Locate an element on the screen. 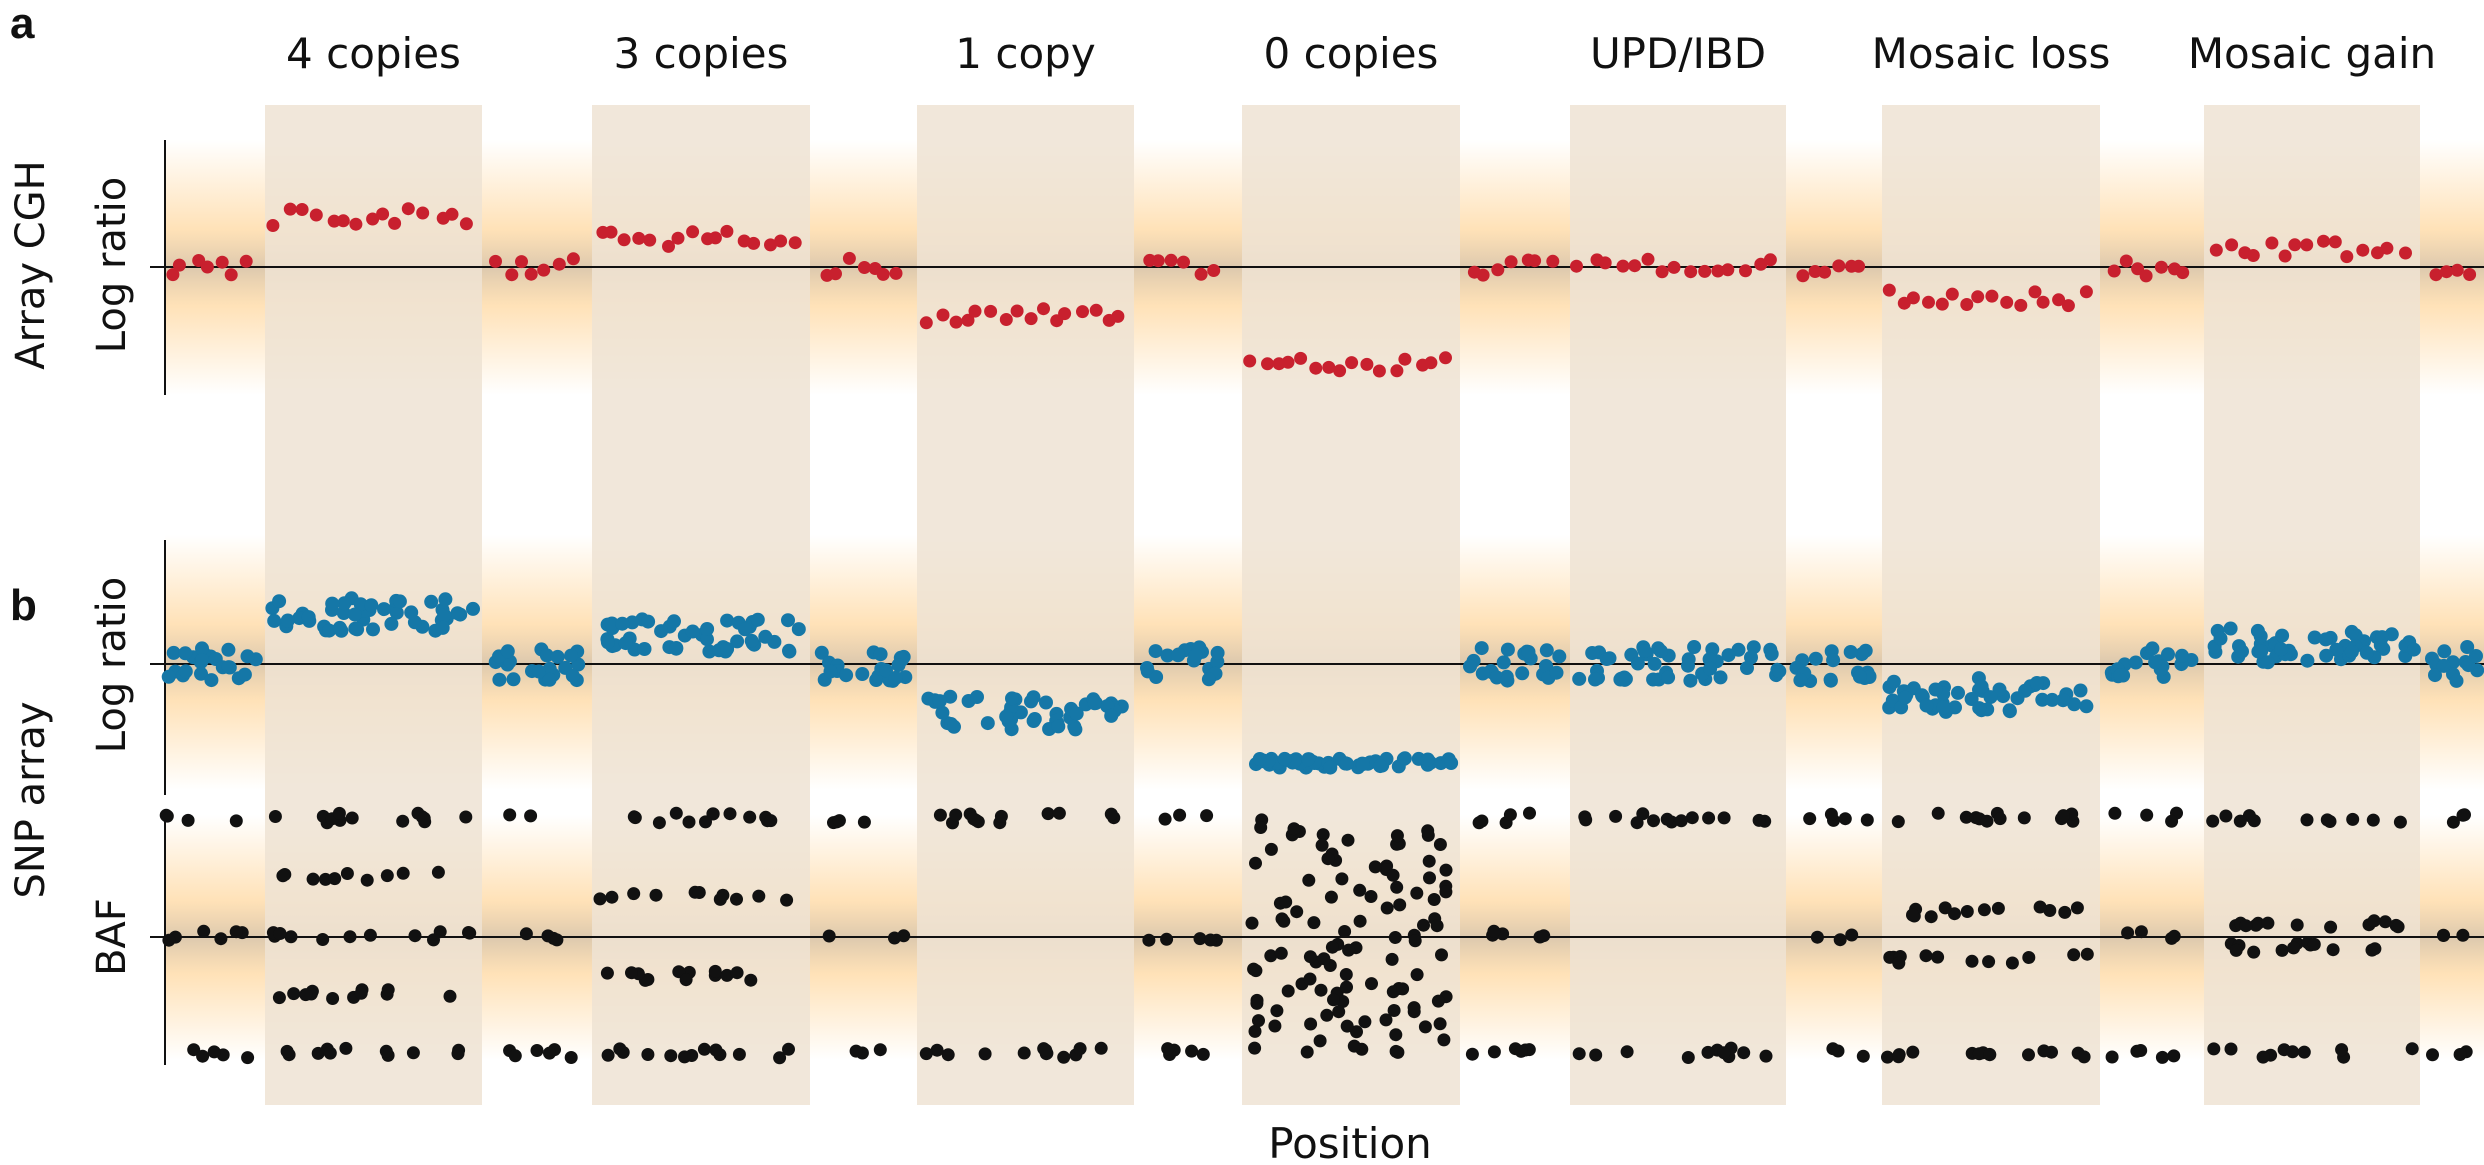 The width and height of the screenshot is (2484, 1165). snp-log-ratio-points is located at coordinates (1322, 683).